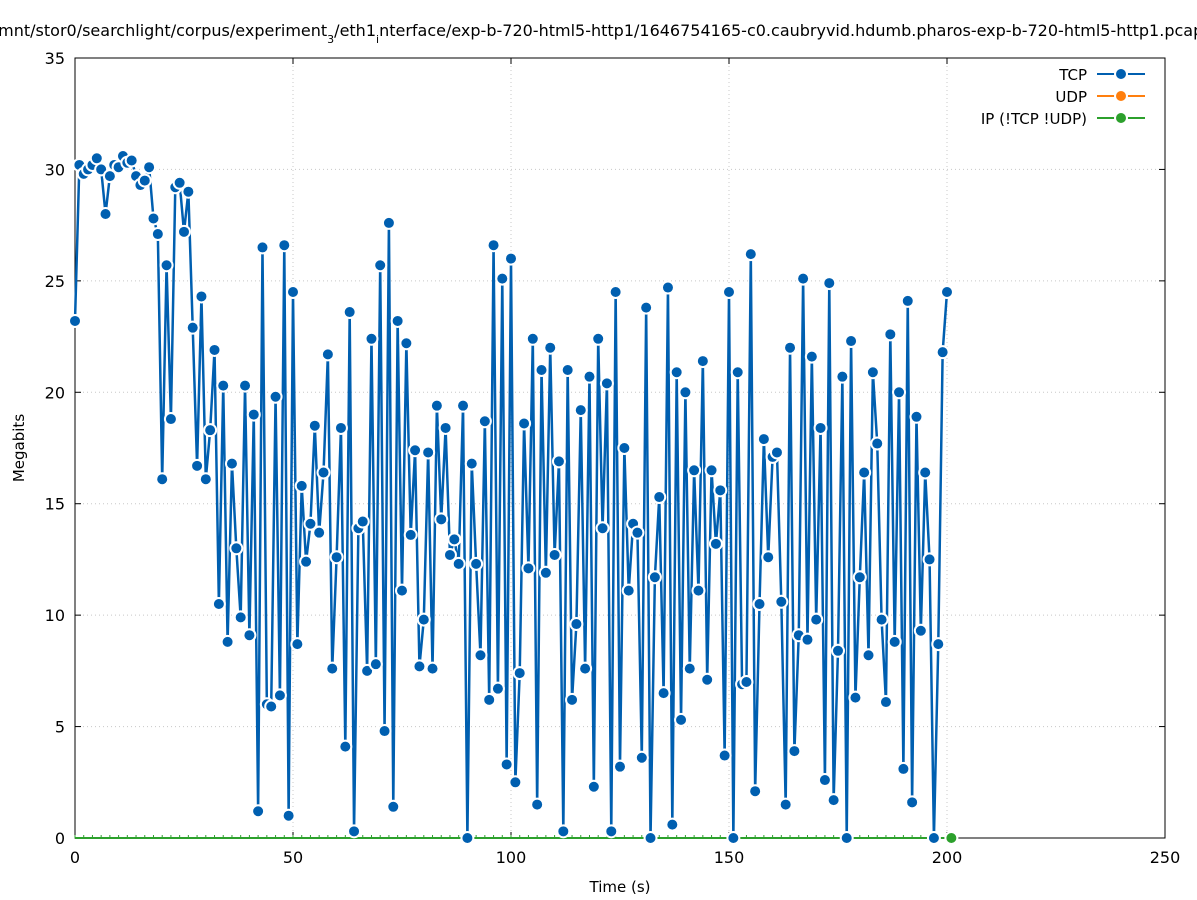 The height and width of the screenshot is (900, 1197). What do you see at coordinates (19, 448) in the screenshot?
I see `y-axis-label: Megabits` at bounding box center [19, 448].